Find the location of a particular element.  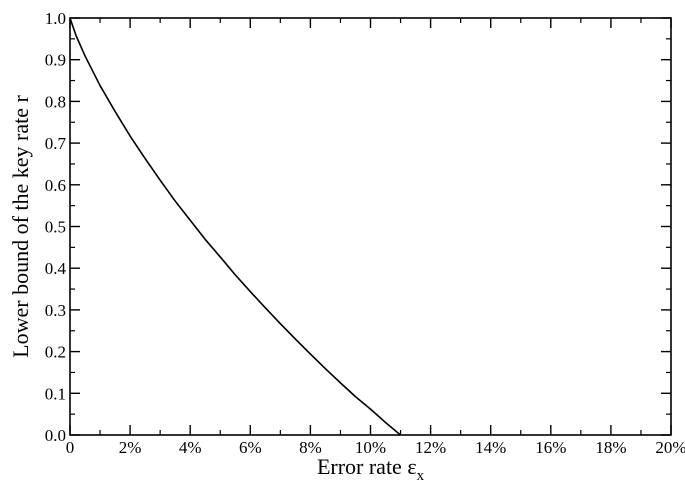

y-tick-label: 0.9 is located at coordinates (55, 60).